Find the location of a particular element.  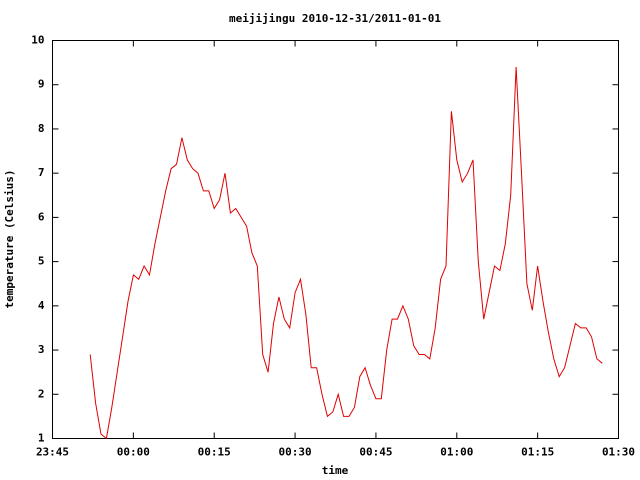

x-tick-label: 00:30 is located at coordinates (295, 452).